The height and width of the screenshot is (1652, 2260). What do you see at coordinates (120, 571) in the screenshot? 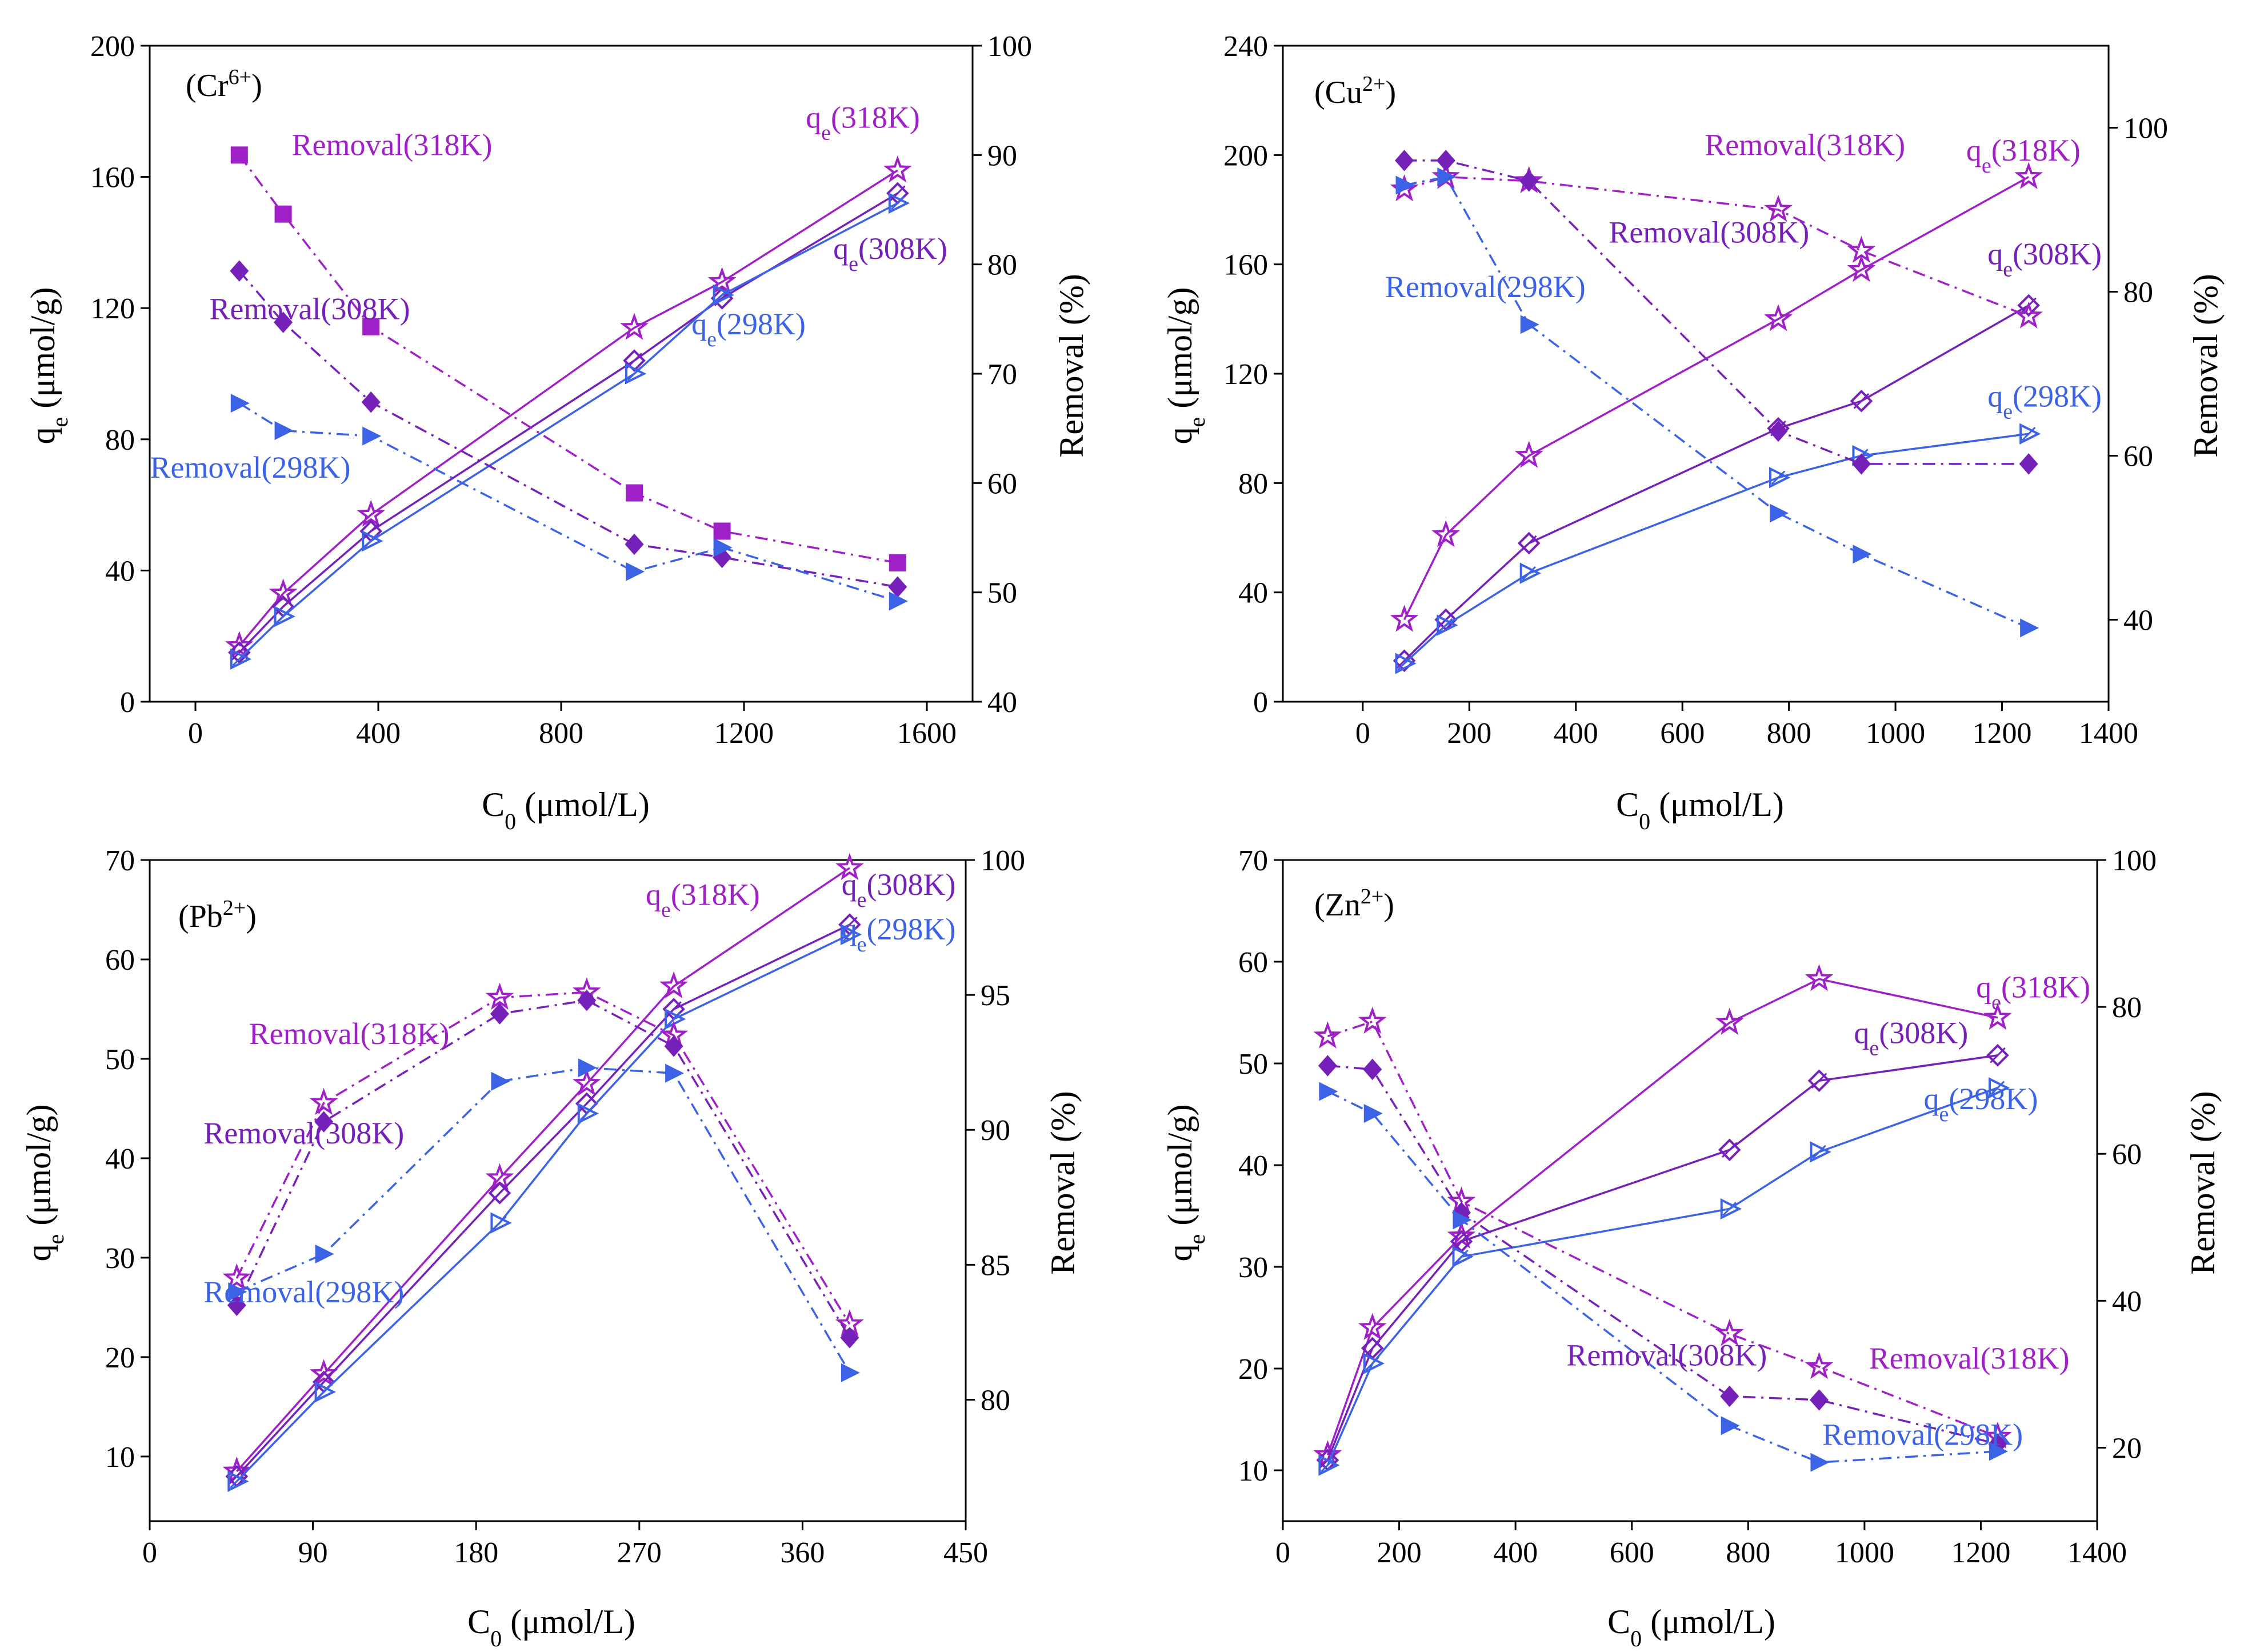
I see `y-tick-label-left-cr-1: 40` at bounding box center [120, 571].